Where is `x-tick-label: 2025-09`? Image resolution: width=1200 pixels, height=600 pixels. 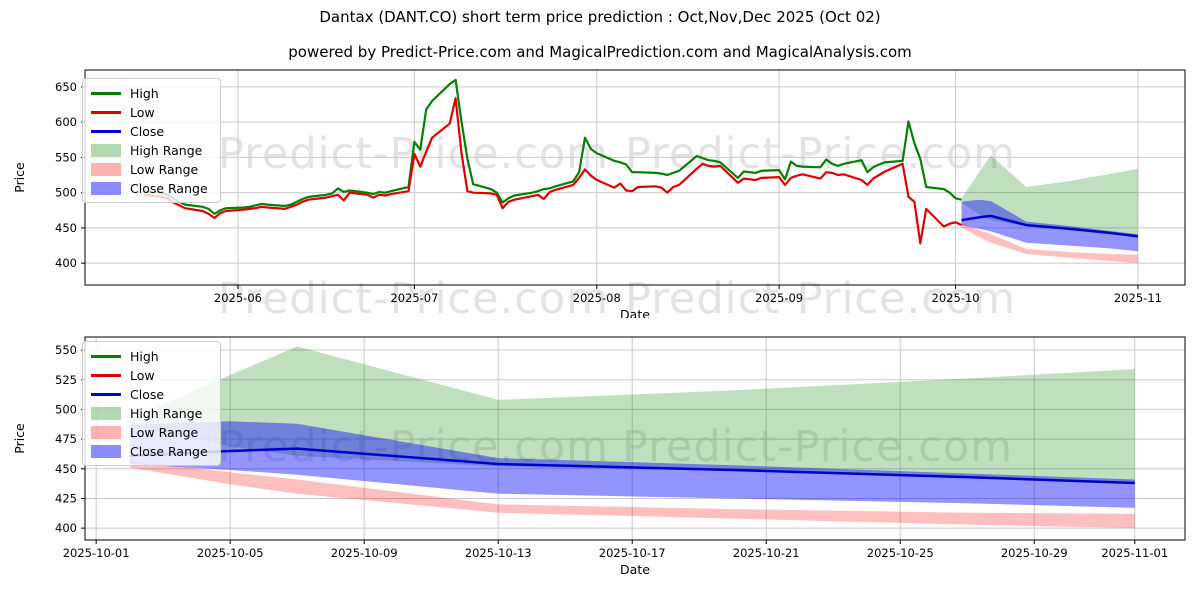
x-tick-label: 2025-09 is located at coordinates (779, 298).